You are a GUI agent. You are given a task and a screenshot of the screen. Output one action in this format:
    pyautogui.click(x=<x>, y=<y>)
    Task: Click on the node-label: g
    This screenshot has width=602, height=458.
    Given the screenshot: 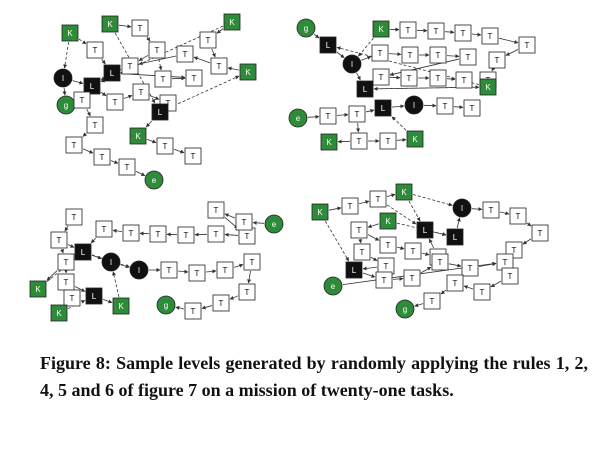 What is the action you would take?
    pyautogui.click(x=166, y=305)
    